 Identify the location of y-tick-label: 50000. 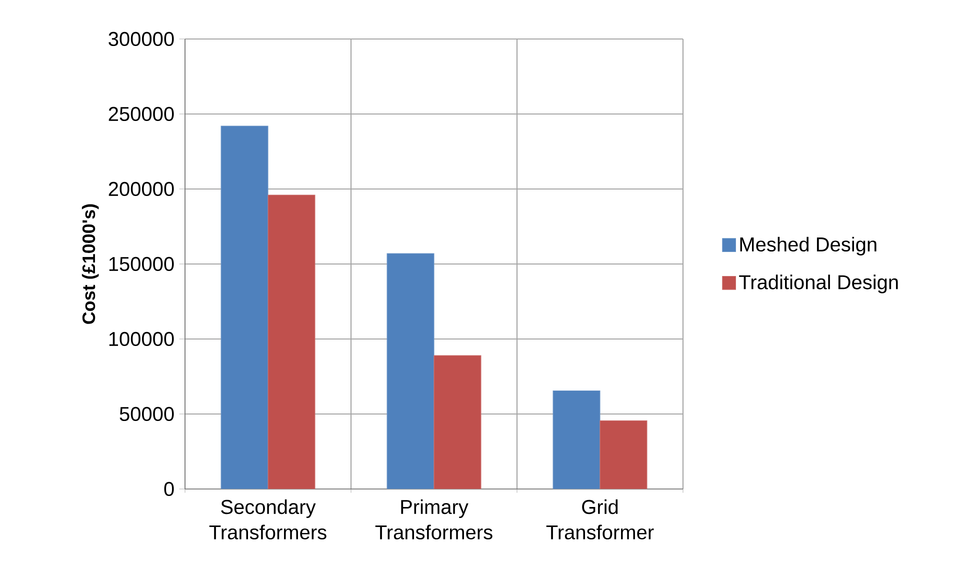
(147, 414).